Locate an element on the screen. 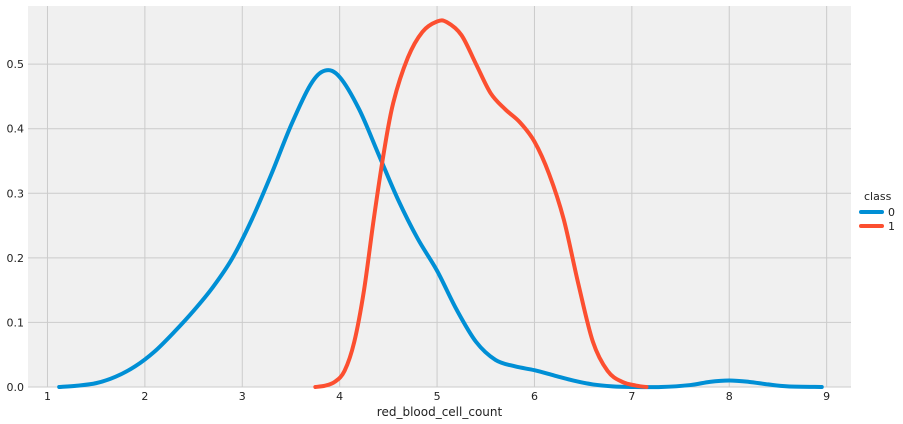 Image resolution: width=903 pixels, height=424 pixels. x-tick-label: 7 is located at coordinates (631, 396).